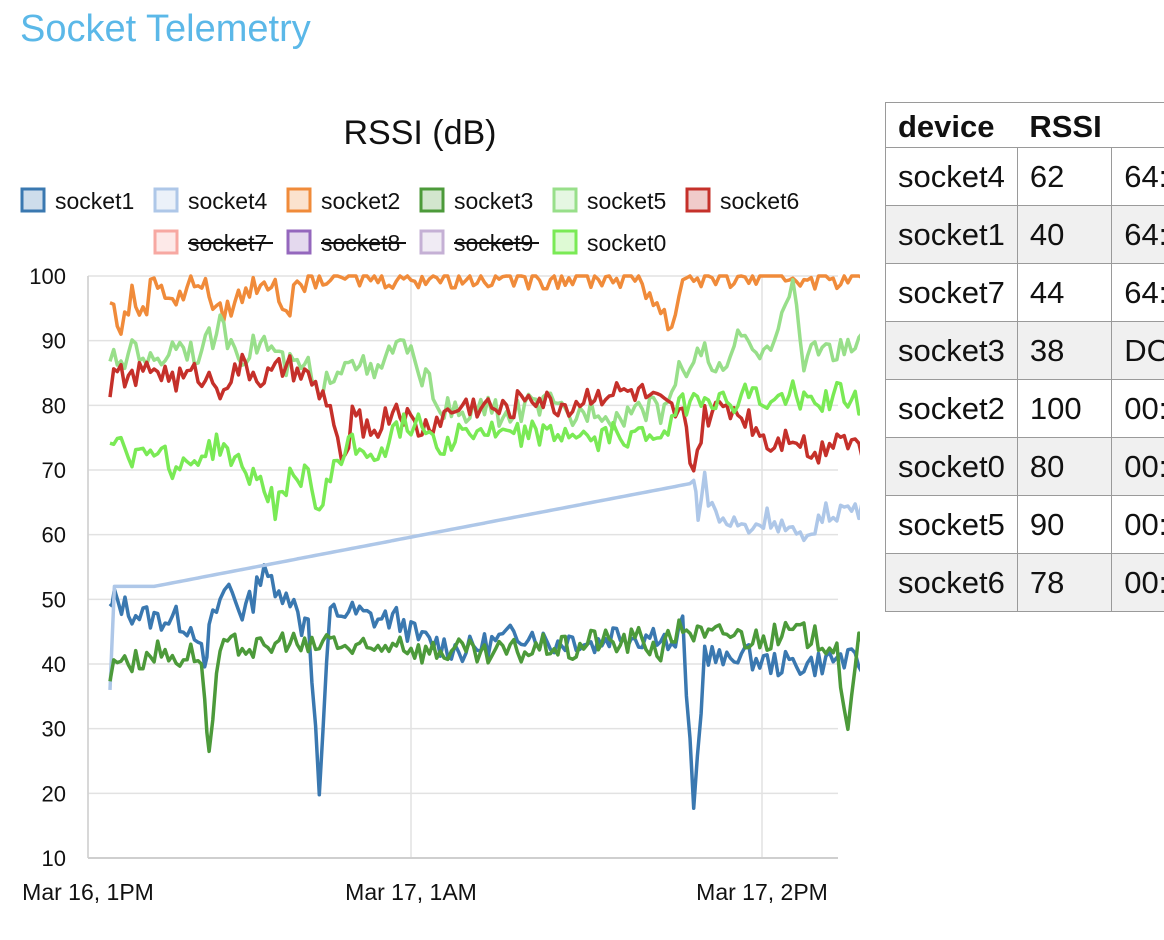 Image resolution: width=1164 pixels, height=940 pixels. I want to click on series-line-socket2, so click(484, 305).